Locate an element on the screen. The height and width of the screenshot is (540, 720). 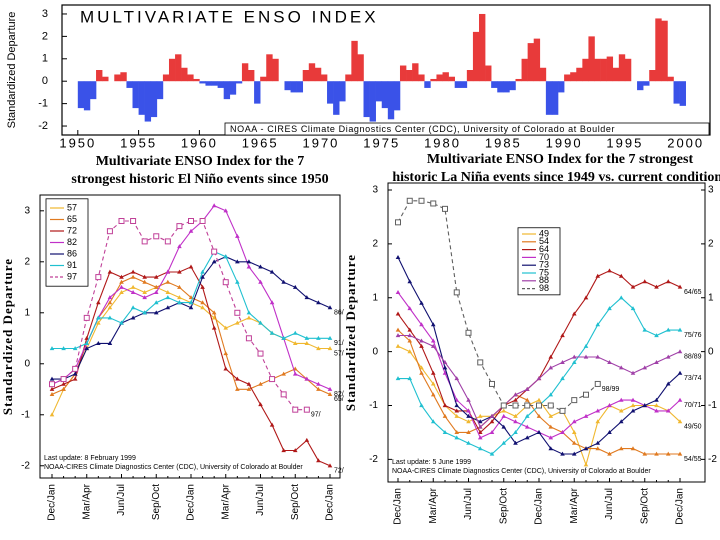
legend-label: 64 is located at coordinates (544, 249).